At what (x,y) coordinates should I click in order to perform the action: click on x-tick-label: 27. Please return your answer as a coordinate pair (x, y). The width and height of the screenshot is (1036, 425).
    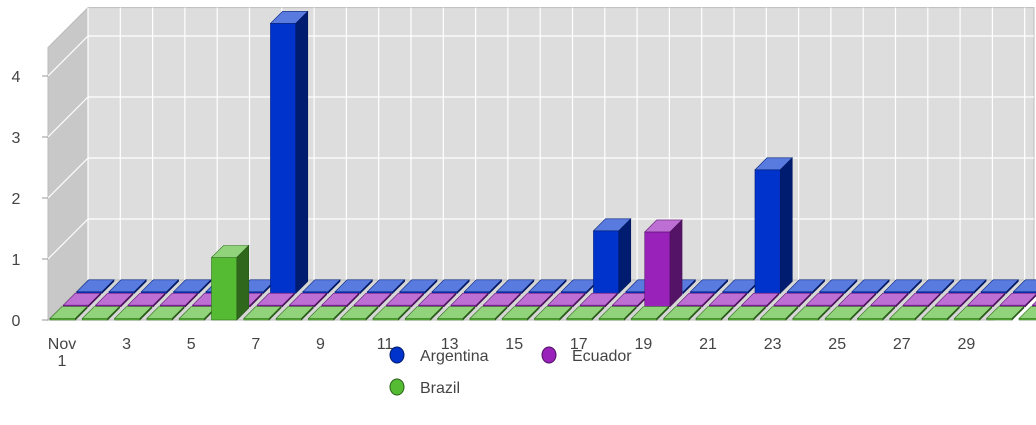
    Looking at the image, I should click on (902, 344).